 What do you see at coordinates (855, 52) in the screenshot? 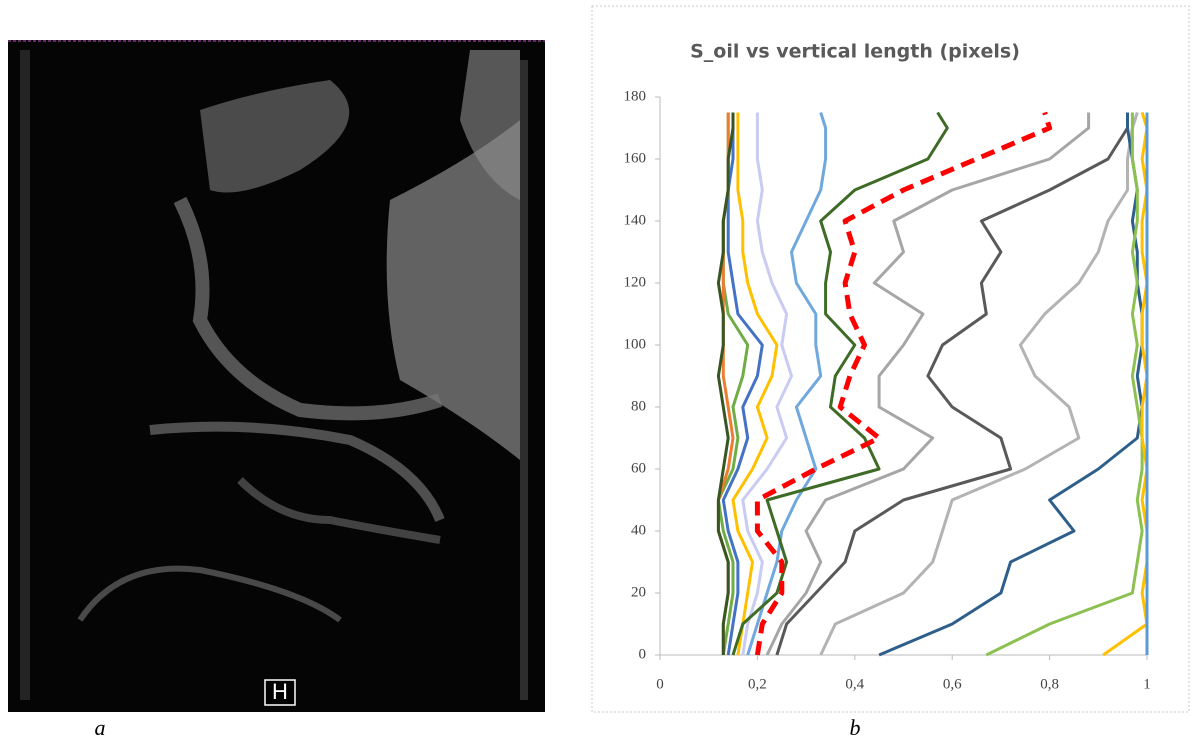
I see `chart-title: S_oil vs vertical length (pixels)` at bounding box center [855, 52].